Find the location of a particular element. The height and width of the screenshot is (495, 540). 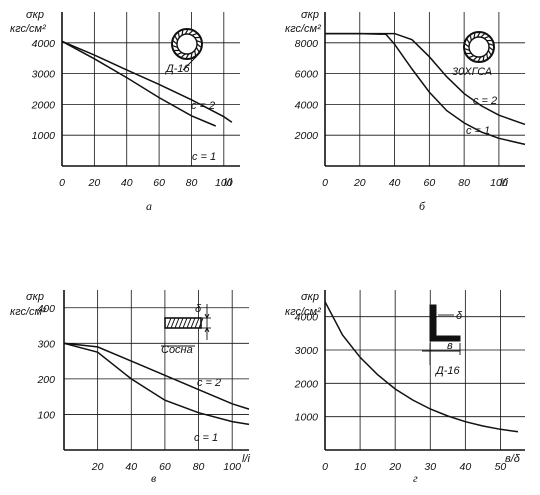

angle-section-icon: δв is located at coordinates (442, 334).